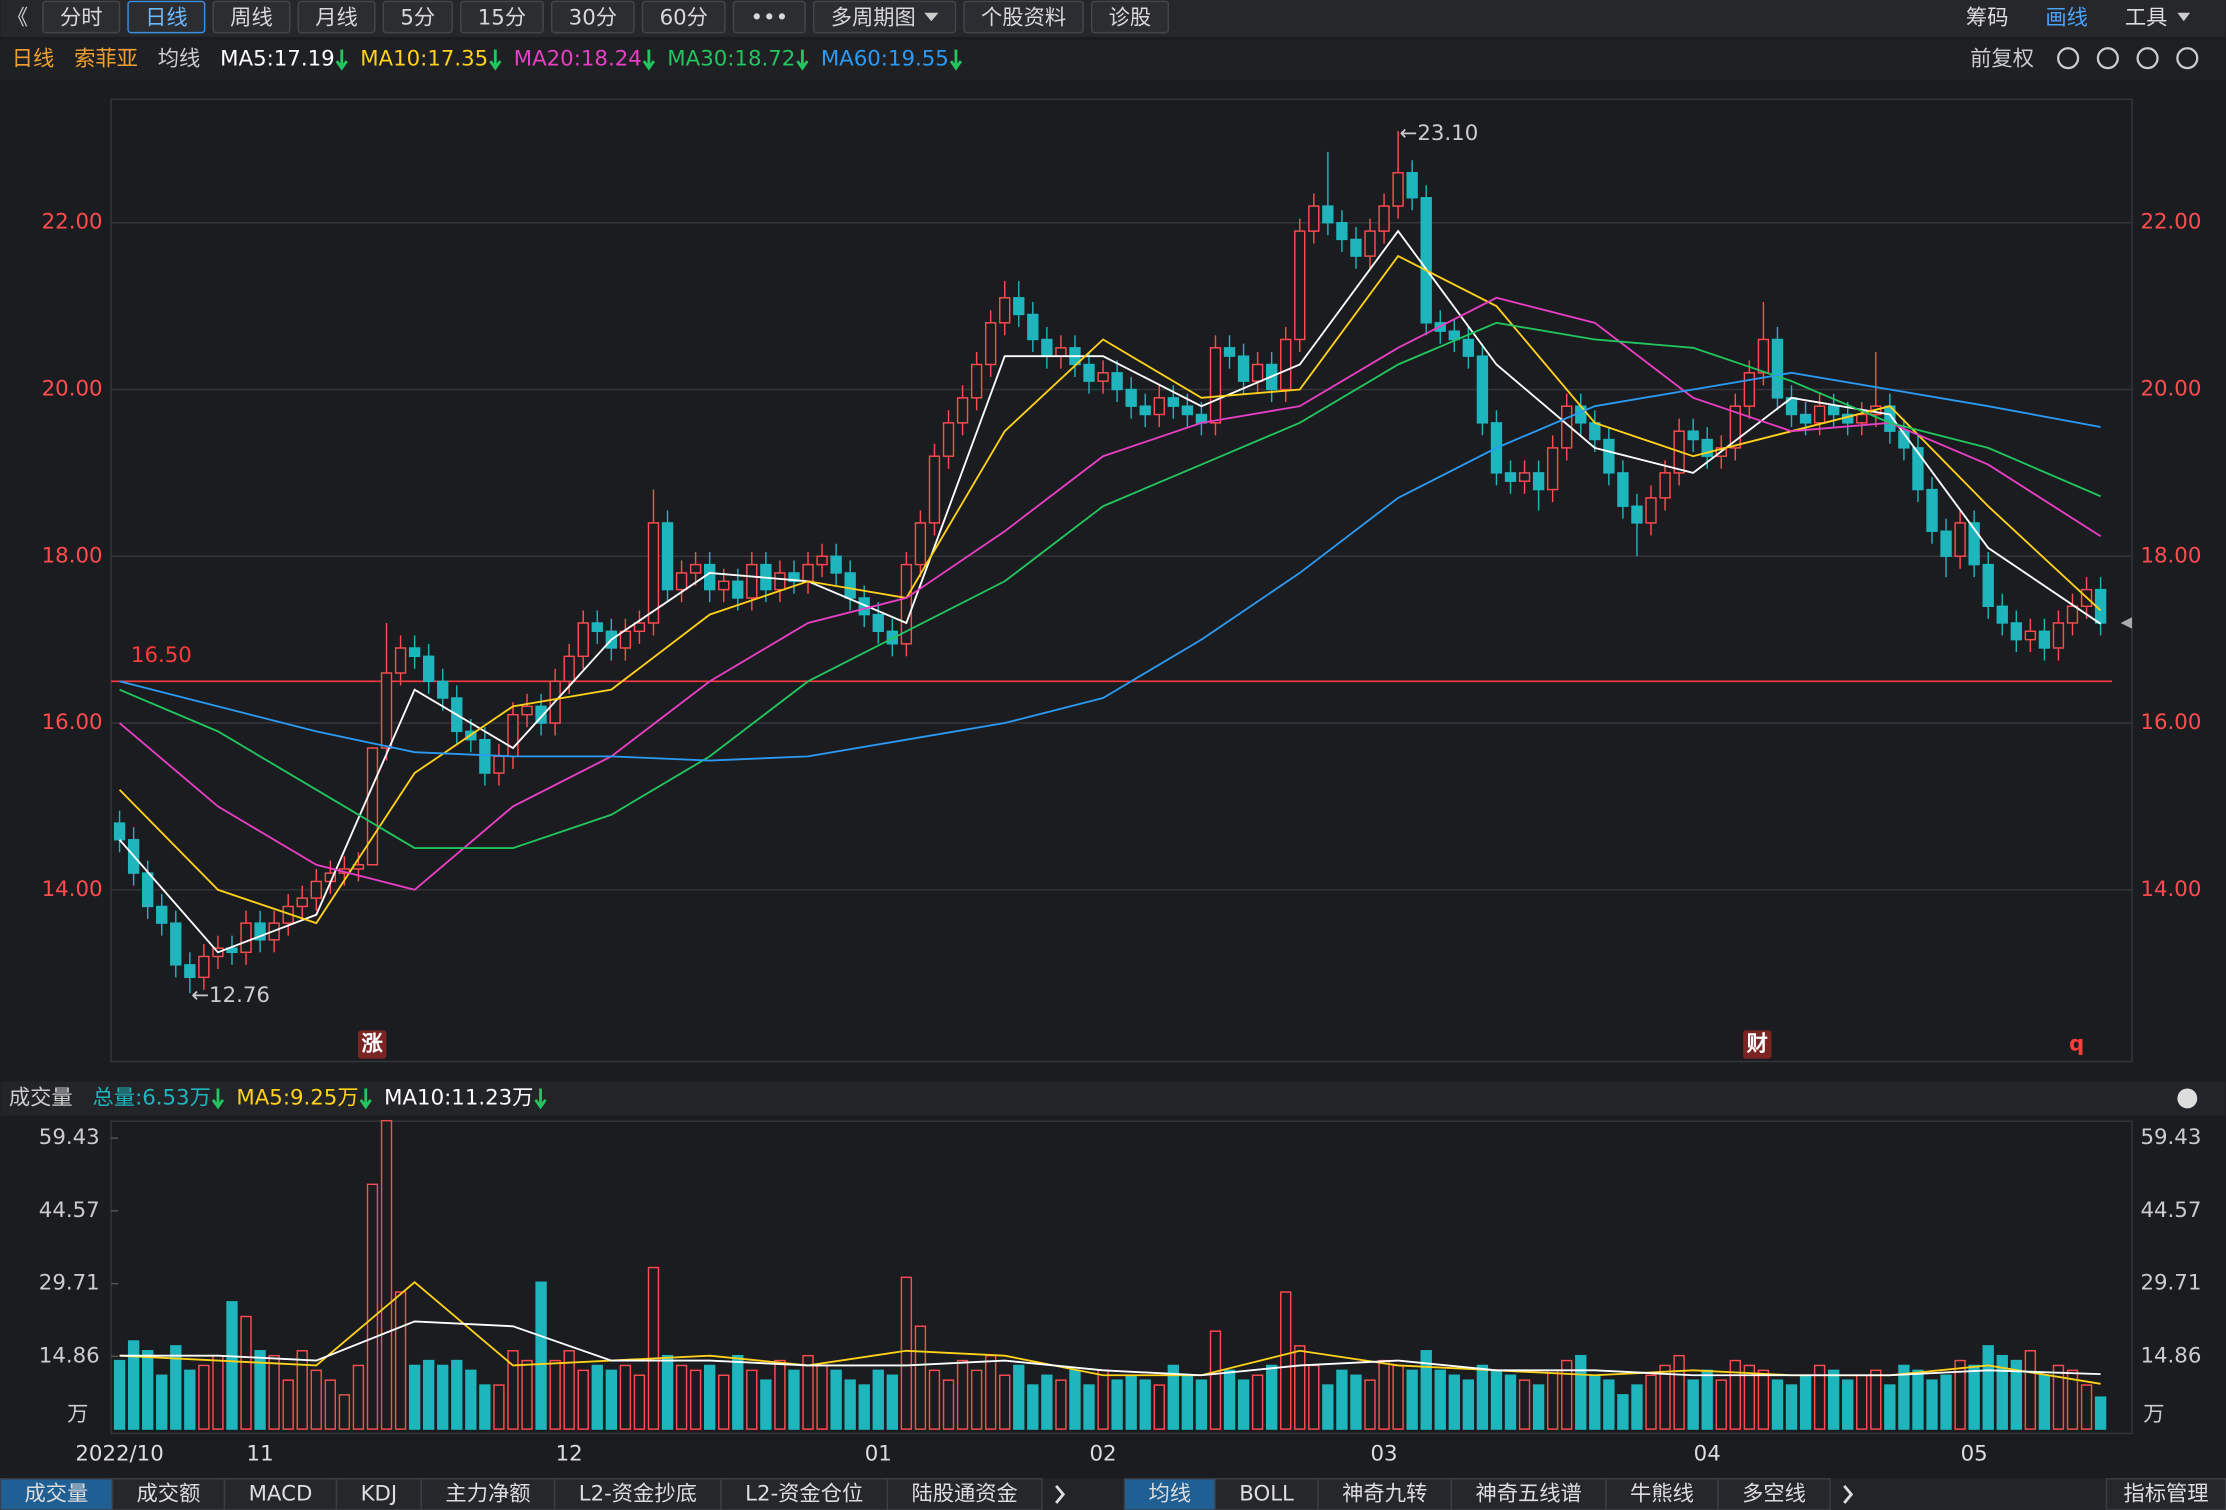 The image size is (2226, 1510). Describe the element at coordinates (1169, 1493) in the screenshot. I see `indicator-tab-label: 均线` at that location.